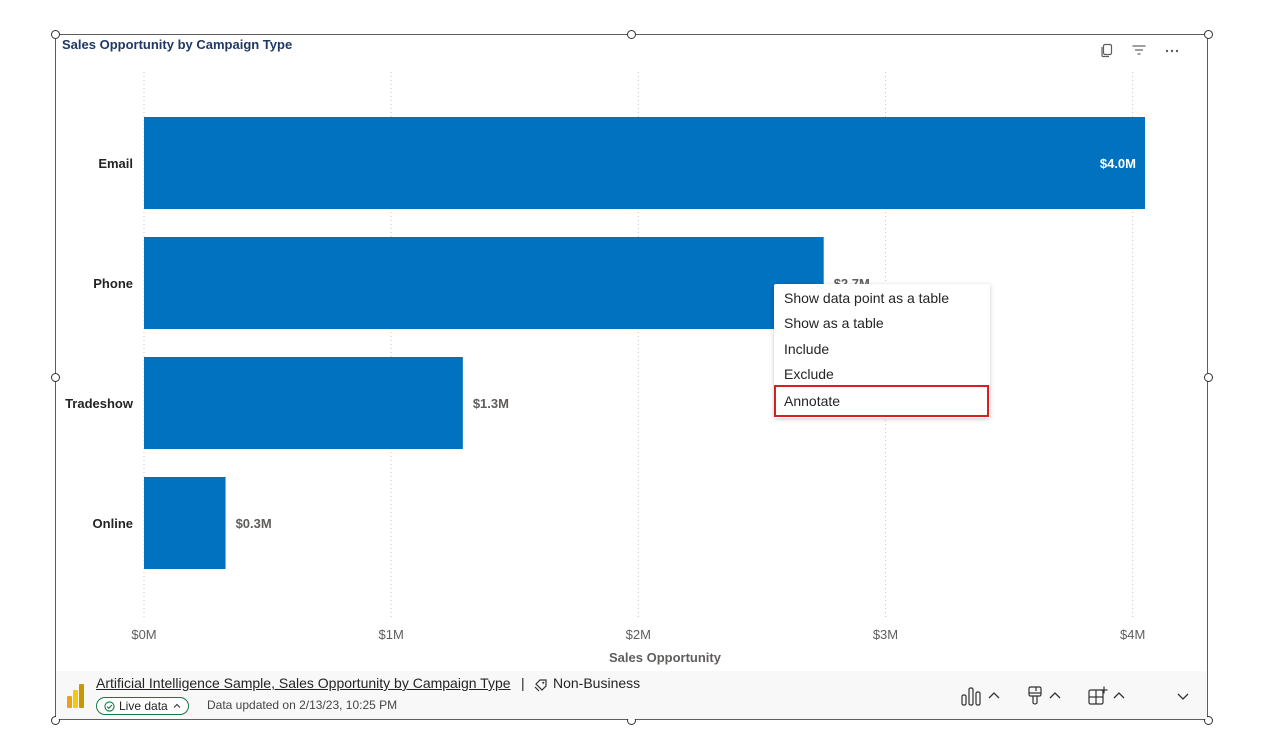 The height and width of the screenshot is (752, 1262). Describe the element at coordinates (809, 374) in the screenshot. I see `menu-item-exclude: Exclude` at that location.